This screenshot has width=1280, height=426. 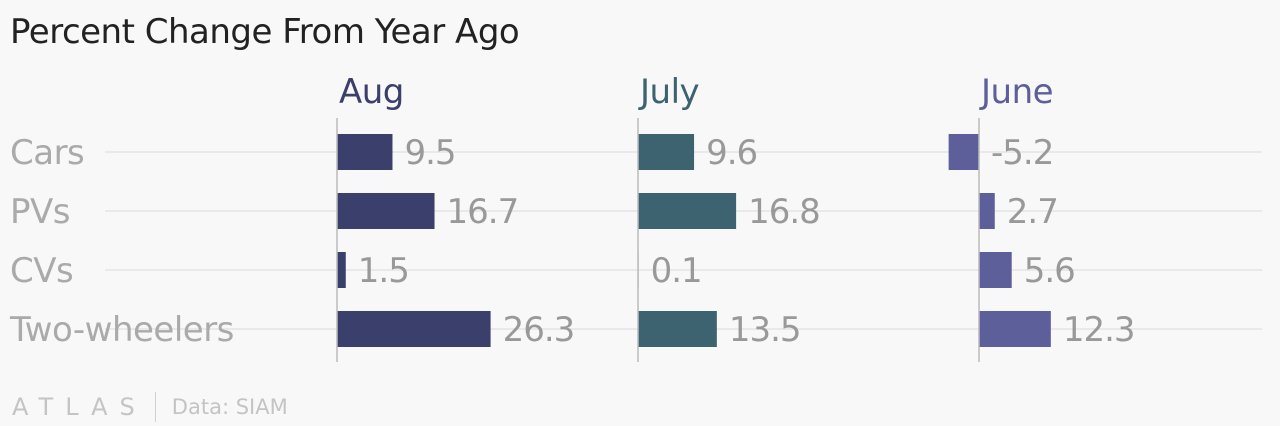 What do you see at coordinates (995, 270) in the screenshot?
I see `bar-june-cvs` at bounding box center [995, 270].